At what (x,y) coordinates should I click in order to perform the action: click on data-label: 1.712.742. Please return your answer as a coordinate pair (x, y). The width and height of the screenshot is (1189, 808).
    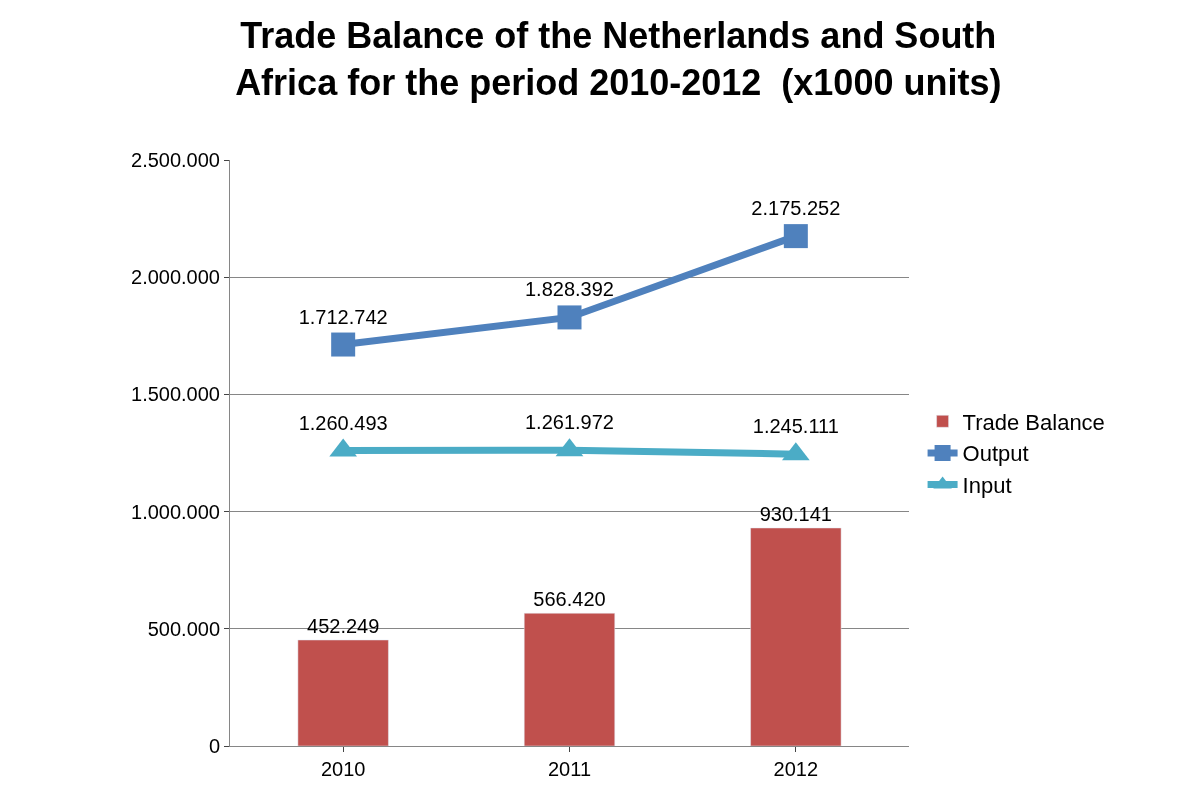
    Looking at the image, I should click on (343, 316).